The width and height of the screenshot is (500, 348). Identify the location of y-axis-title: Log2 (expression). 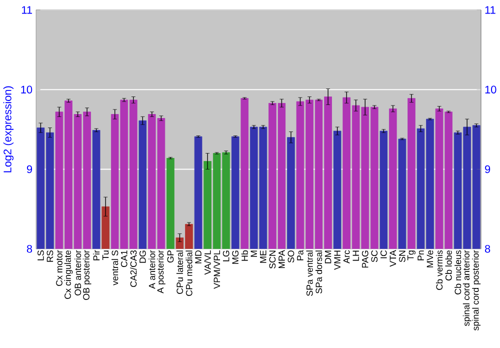
(8, 129).